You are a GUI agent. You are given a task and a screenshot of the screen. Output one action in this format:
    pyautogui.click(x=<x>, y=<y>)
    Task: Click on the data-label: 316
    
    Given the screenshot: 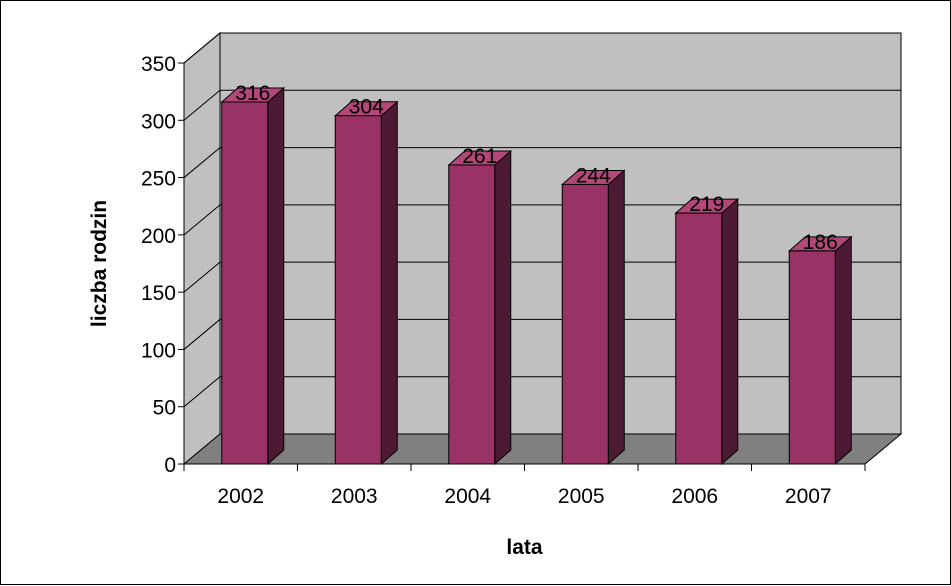 What is the action you would take?
    pyautogui.click(x=252, y=93)
    